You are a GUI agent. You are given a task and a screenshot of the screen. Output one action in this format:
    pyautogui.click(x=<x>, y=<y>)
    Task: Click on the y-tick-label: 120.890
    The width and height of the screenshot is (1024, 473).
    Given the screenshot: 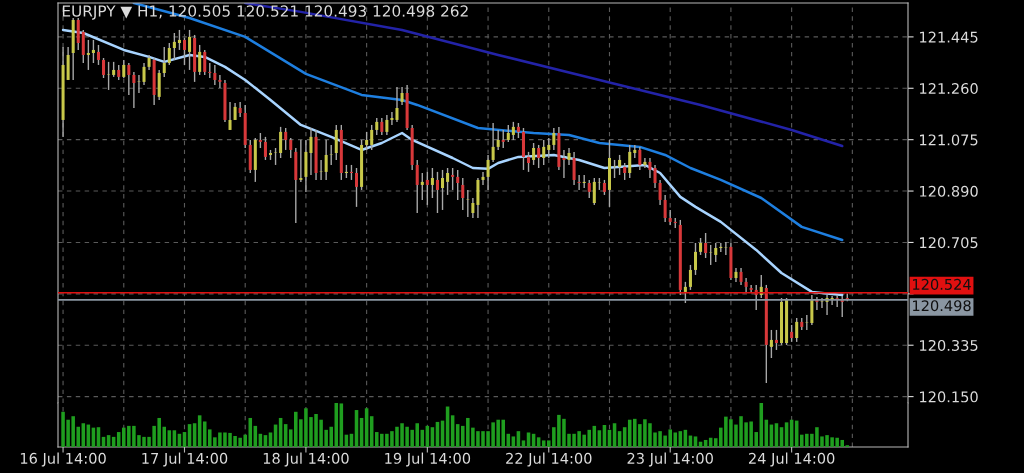 What is the action you would take?
    pyautogui.click(x=949, y=191)
    